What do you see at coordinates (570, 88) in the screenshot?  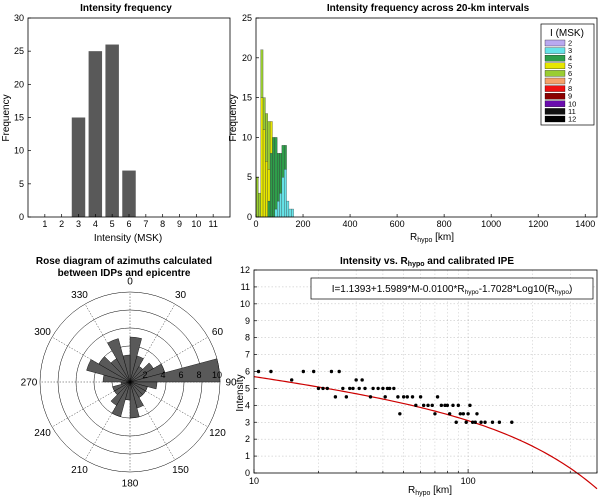 I see `legend-label: 8` at bounding box center [570, 88].